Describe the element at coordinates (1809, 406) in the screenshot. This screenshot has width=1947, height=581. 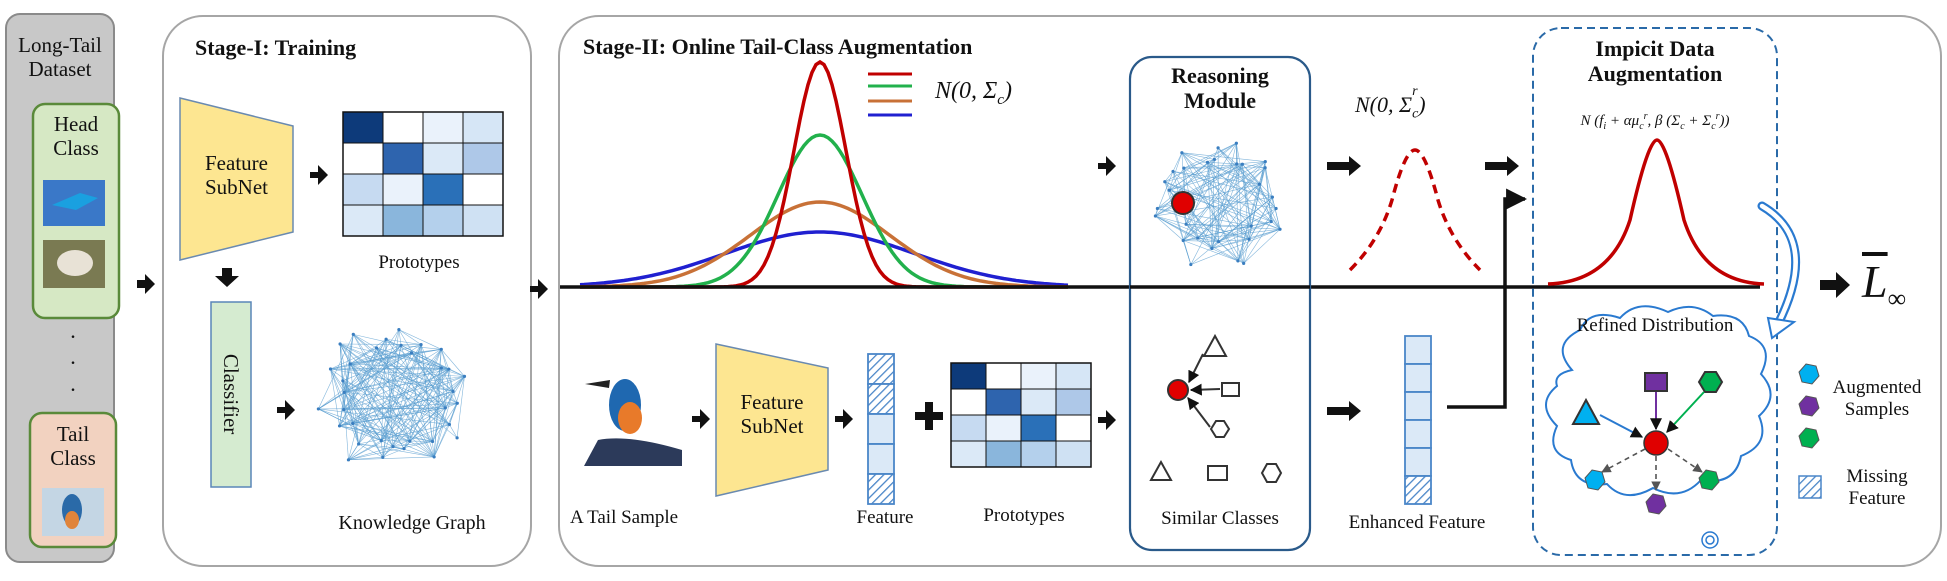
I see `legend-aug-purple` at that location.